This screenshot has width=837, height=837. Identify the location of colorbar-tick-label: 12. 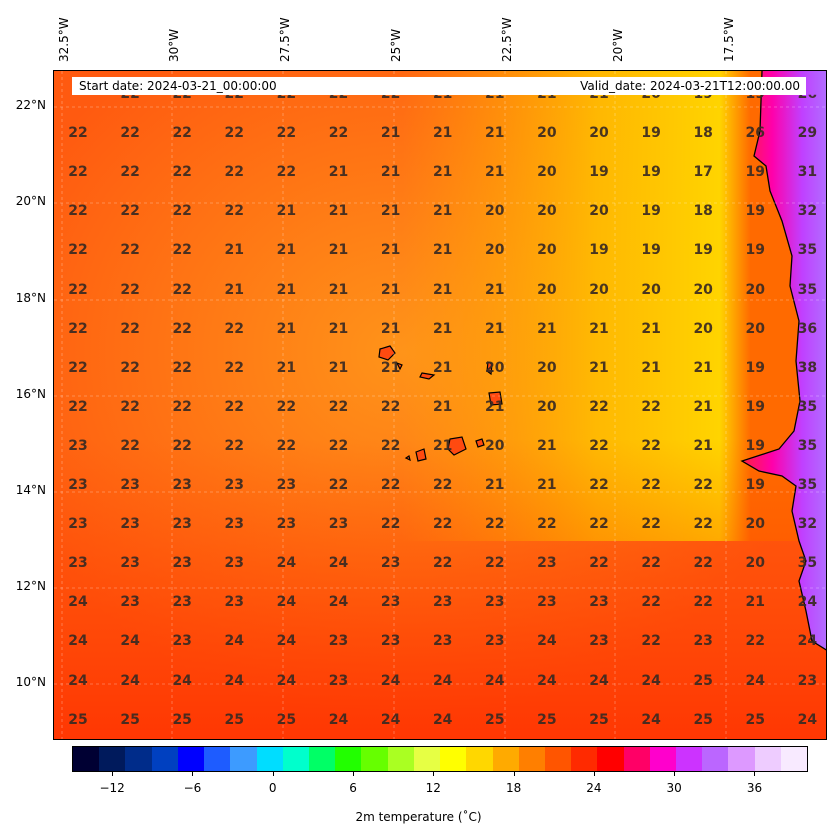
(433, 788).